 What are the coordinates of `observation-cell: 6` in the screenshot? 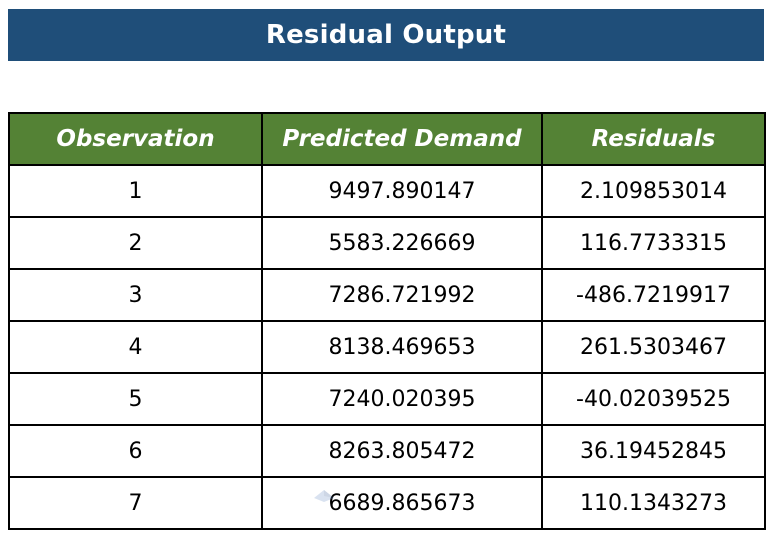 It's located at (135, 451).